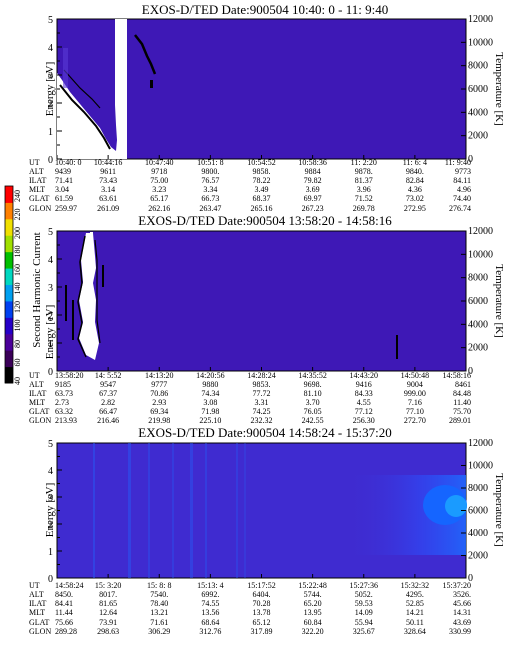  Describe the element at coordinates (36, 384) in the screenshot. I see `panel-2-row-label: ALT` at that location.